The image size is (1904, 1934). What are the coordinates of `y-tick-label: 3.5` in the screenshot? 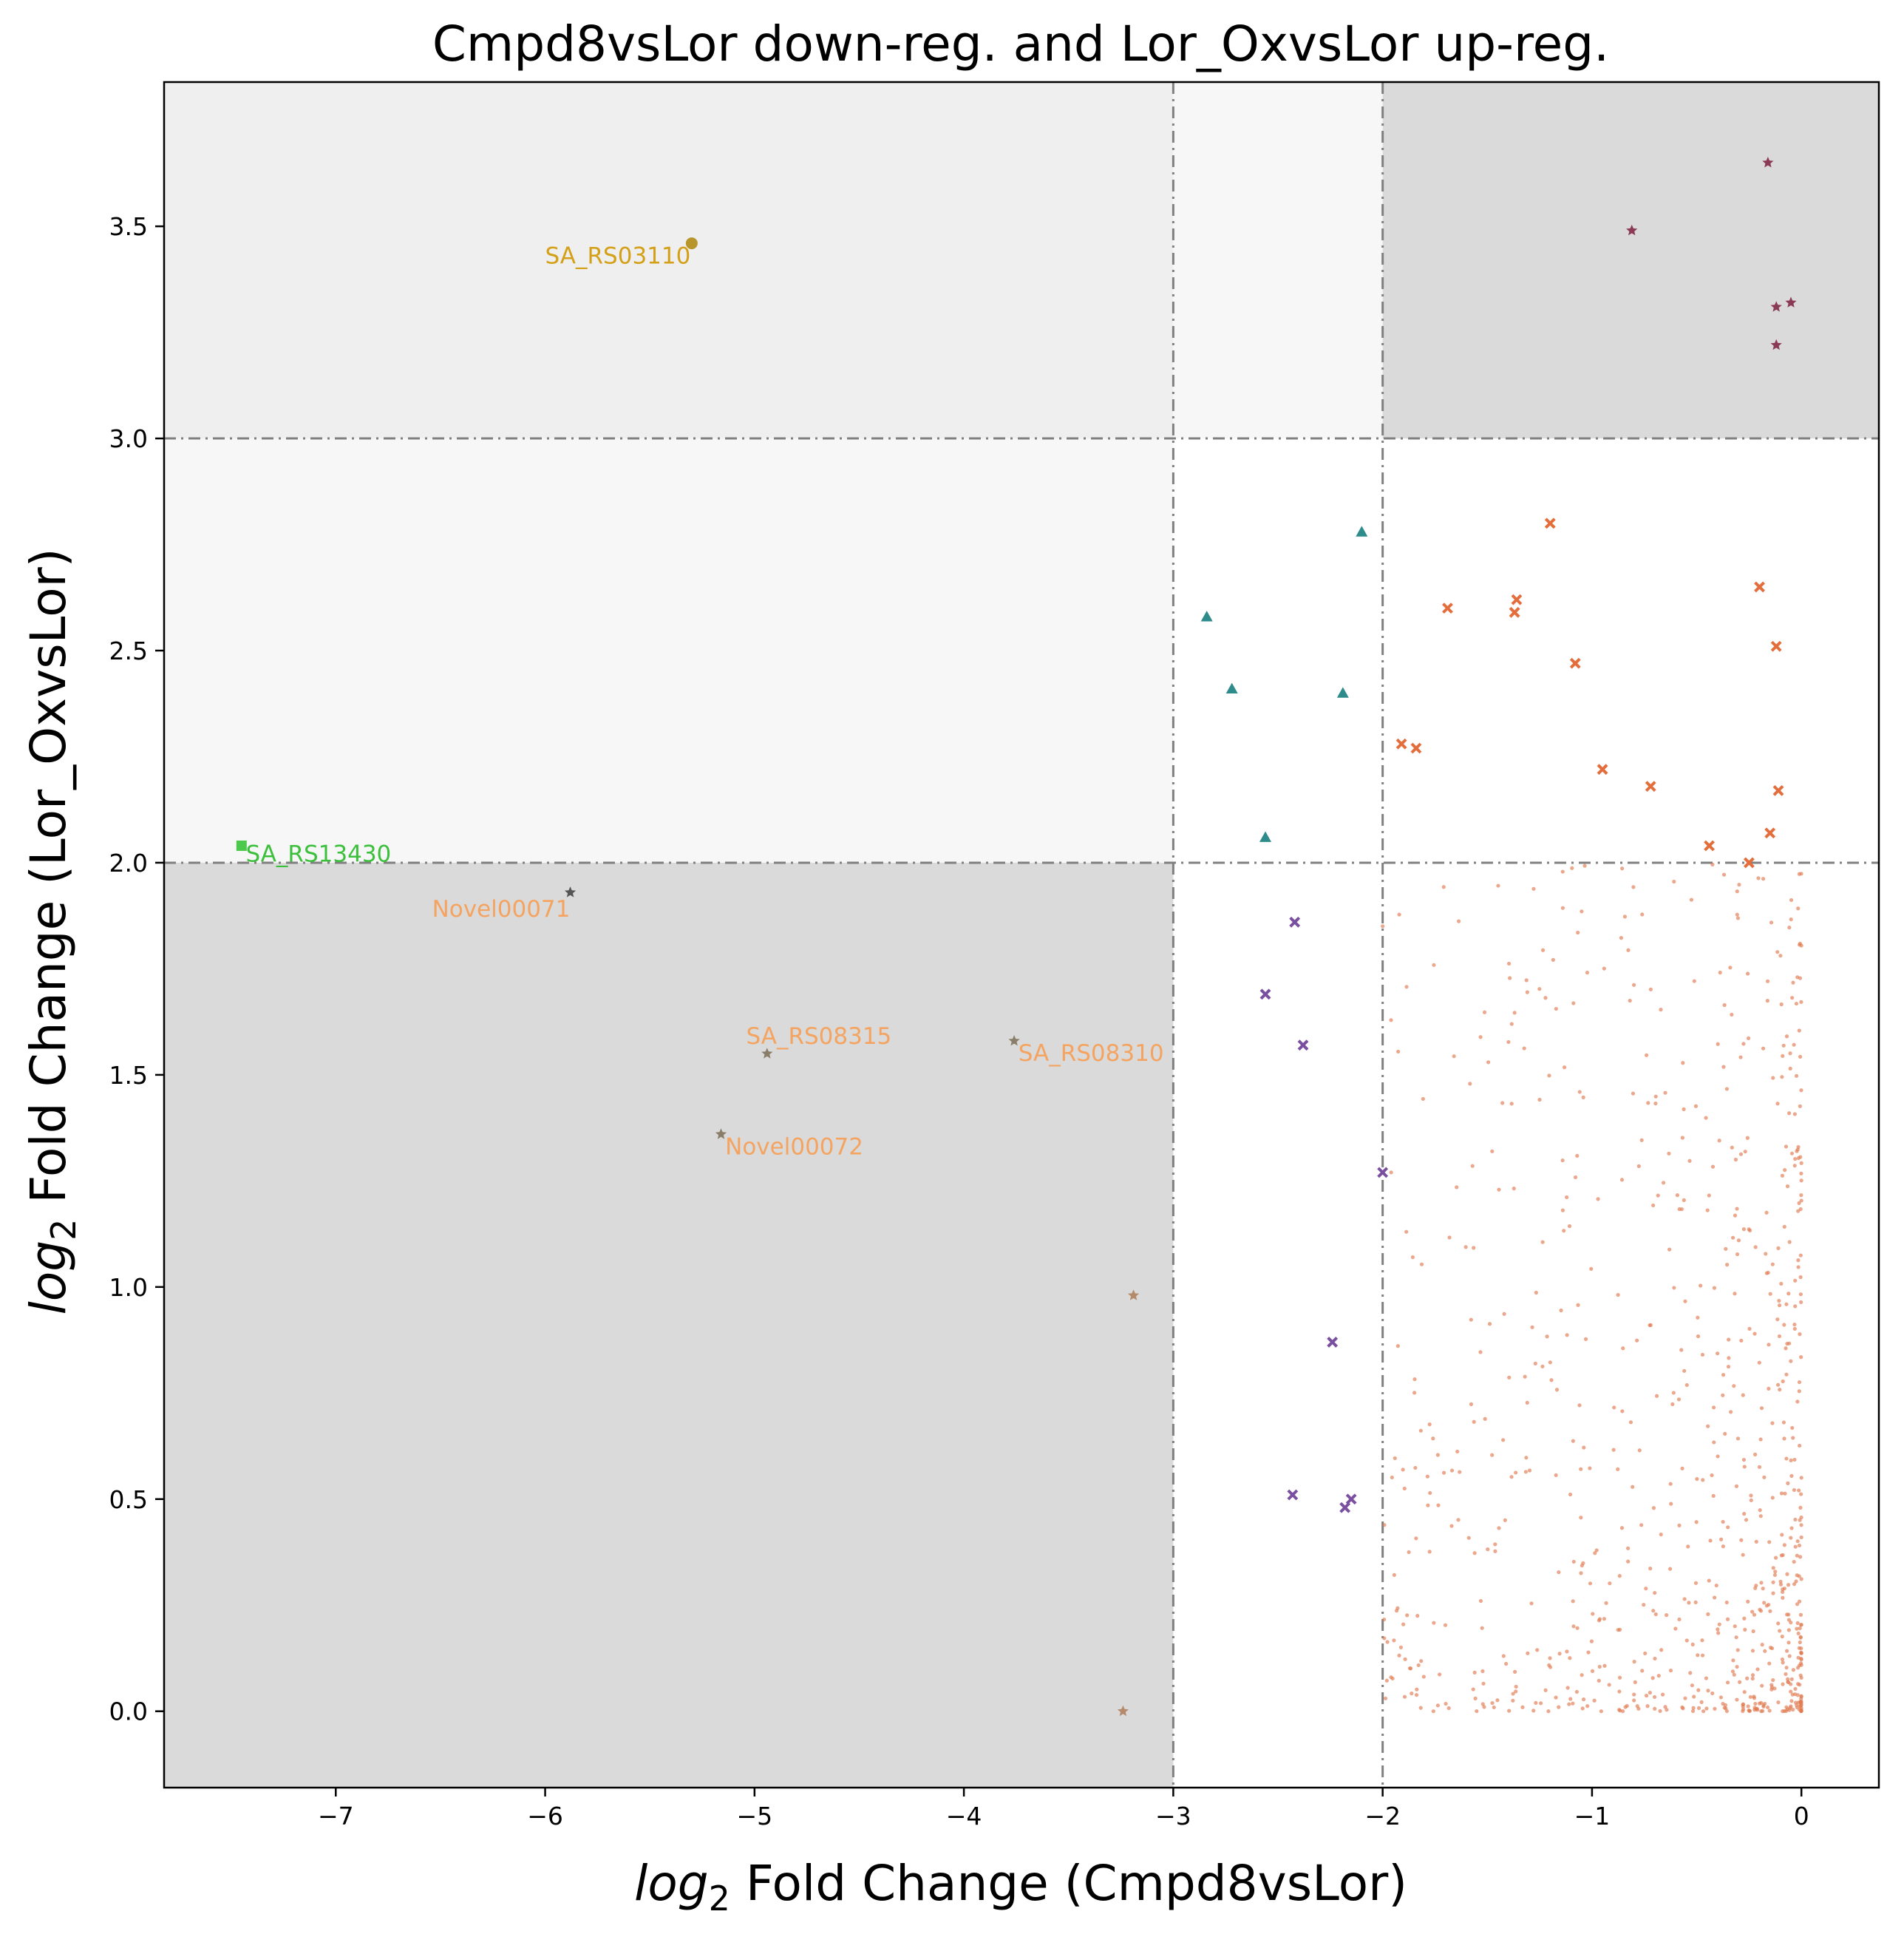 It's located at (128, 226).